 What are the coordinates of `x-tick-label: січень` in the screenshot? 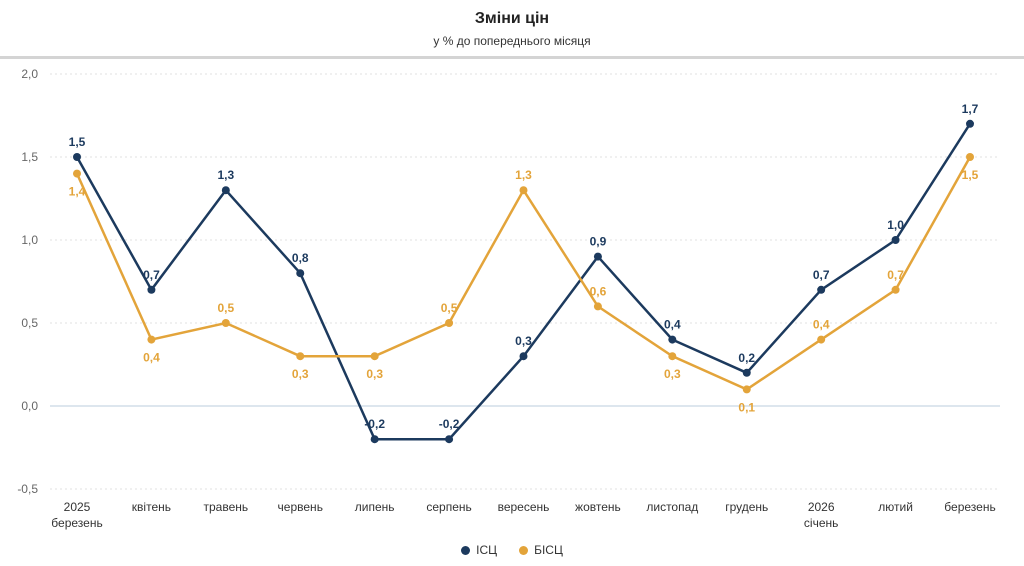 It's located at (821, 523).